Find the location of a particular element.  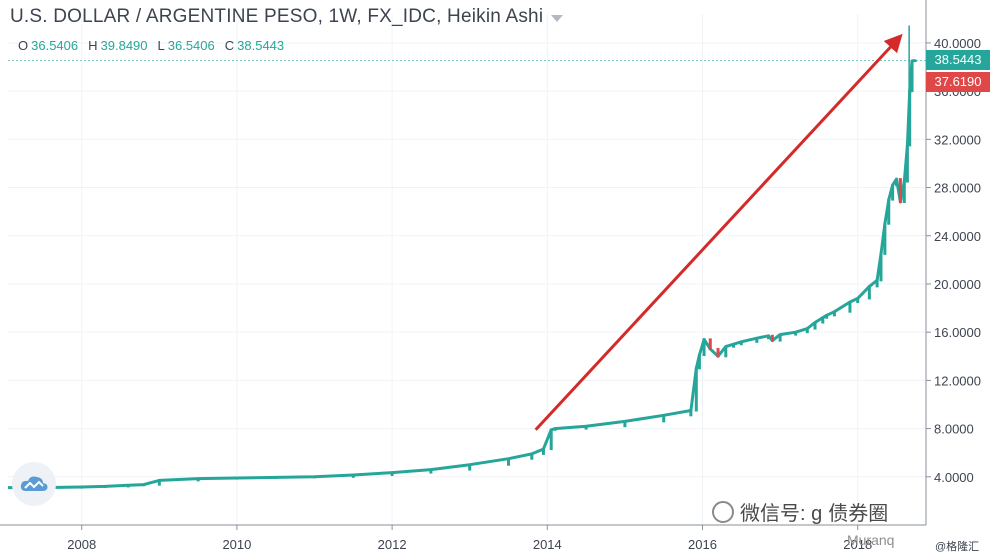

ohlc-legend: O 36.5406 H 39.8490 L 36.5406 C 38.5443 is located at coordinates (151, 45).